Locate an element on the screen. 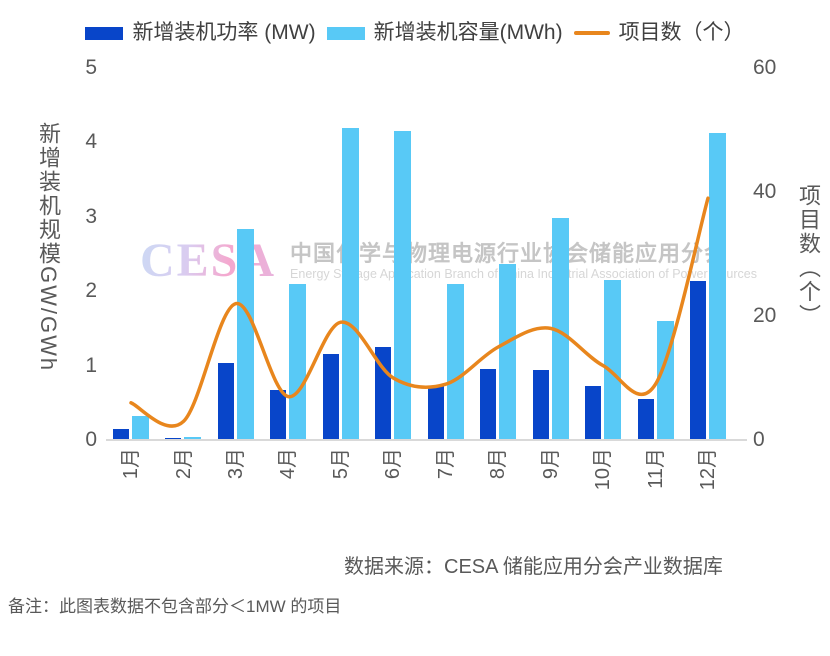  x-label-12月: 12月 is located at coordinates (708, 469).